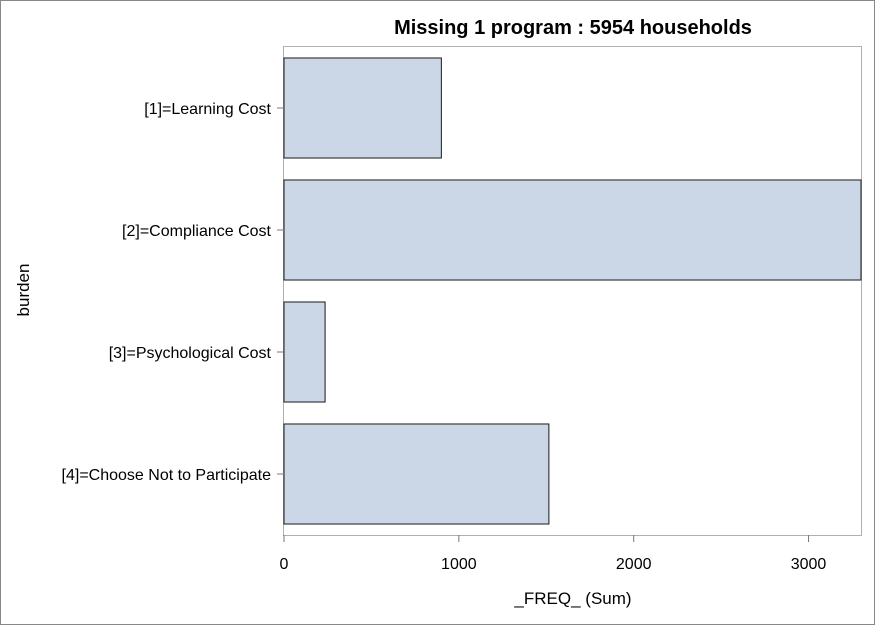 The image size is (875, 630). I want to click on y-tick-label: [2]=Compliance Cost, so click(197, 231).